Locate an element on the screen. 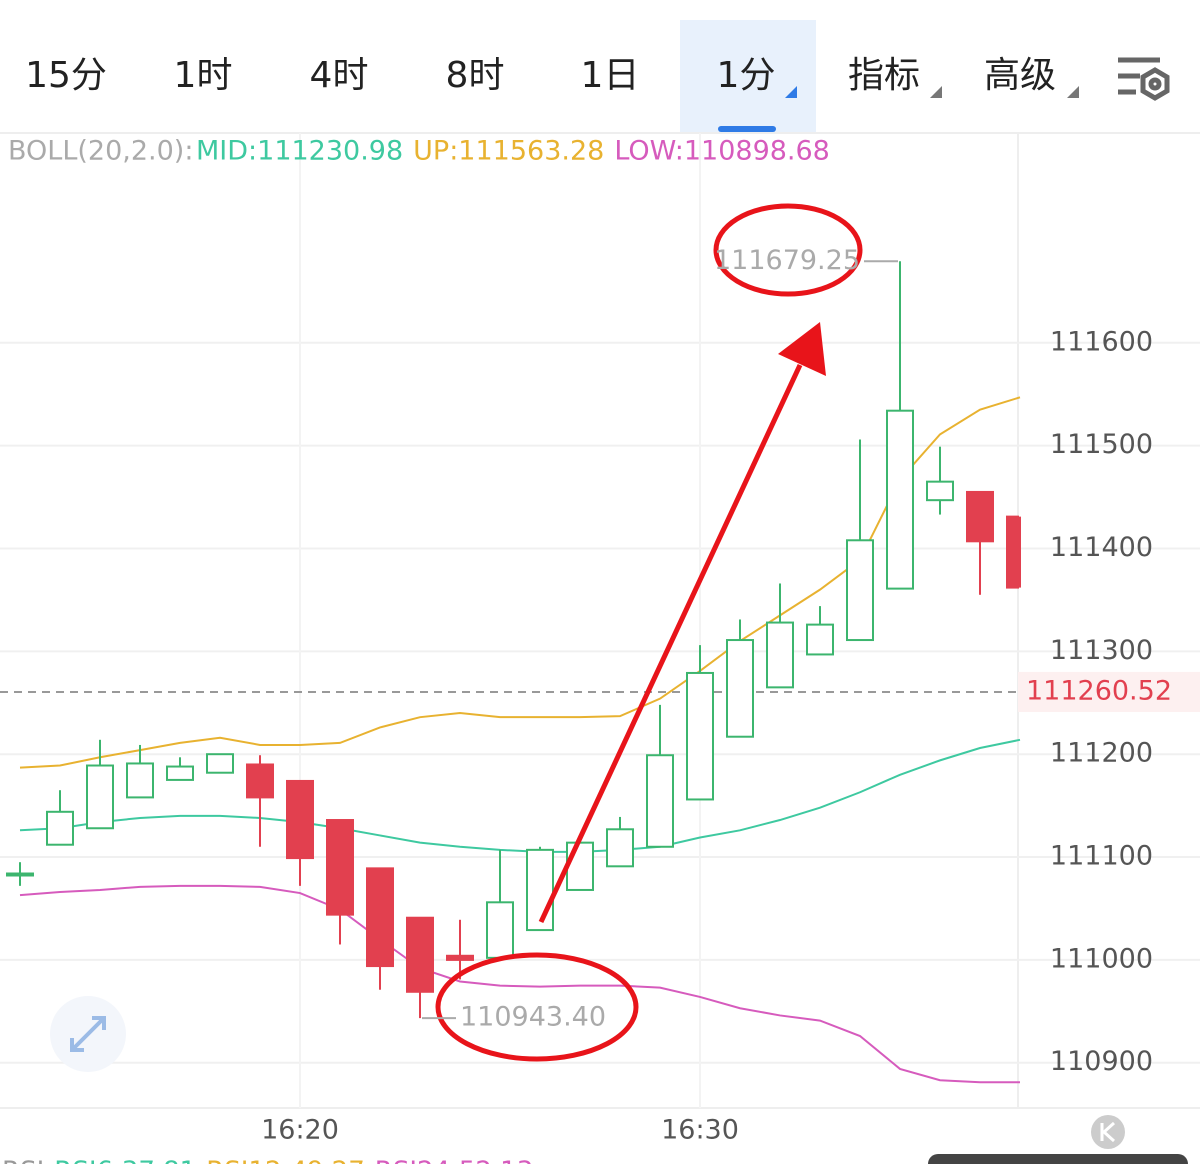 The image size is (1200, 1164). reset-icon is located at coordinates (1108, 1132).